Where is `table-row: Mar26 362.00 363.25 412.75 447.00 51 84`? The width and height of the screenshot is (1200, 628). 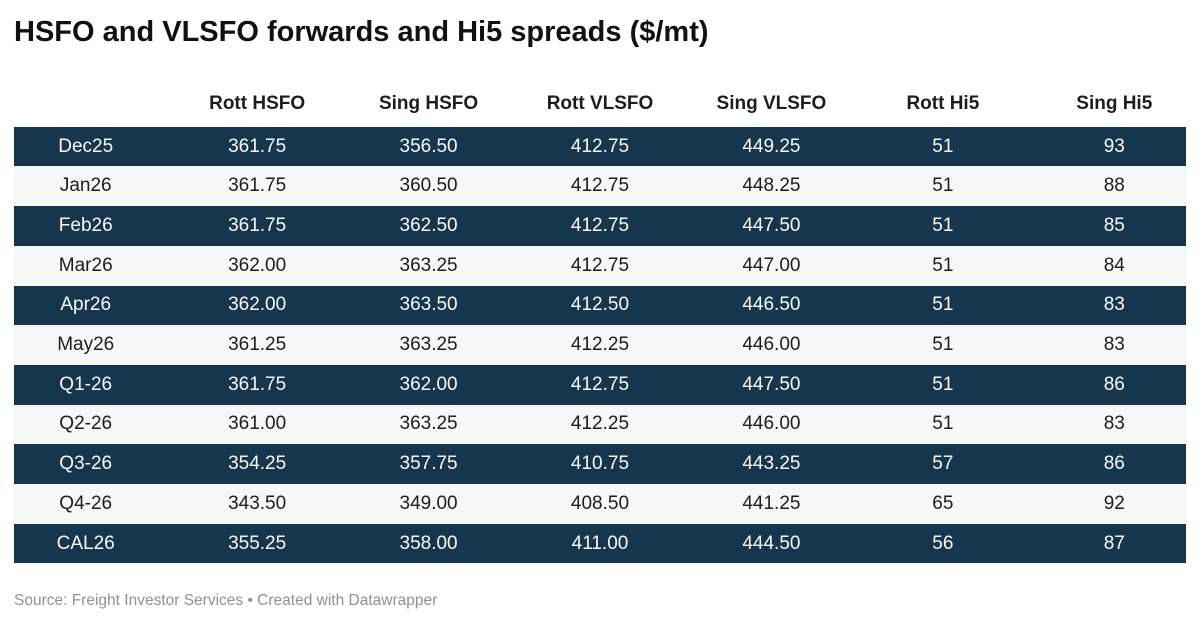
table-row: Mar26 362.00 363.25 412.75 447.00 51 84 is located at coordinates (600, 265).